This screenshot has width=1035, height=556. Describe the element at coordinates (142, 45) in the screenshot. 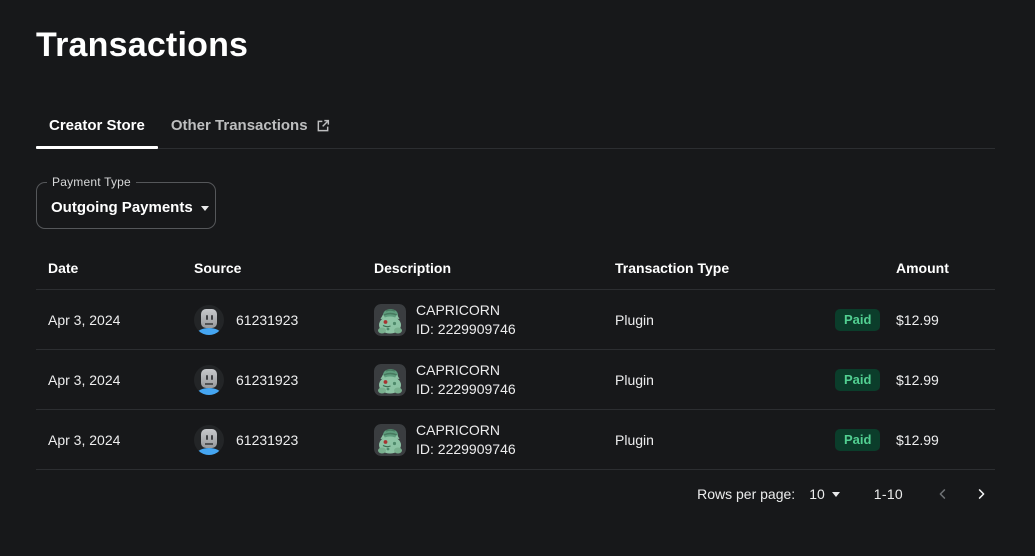

I see `page-title: Transactions` at that location.